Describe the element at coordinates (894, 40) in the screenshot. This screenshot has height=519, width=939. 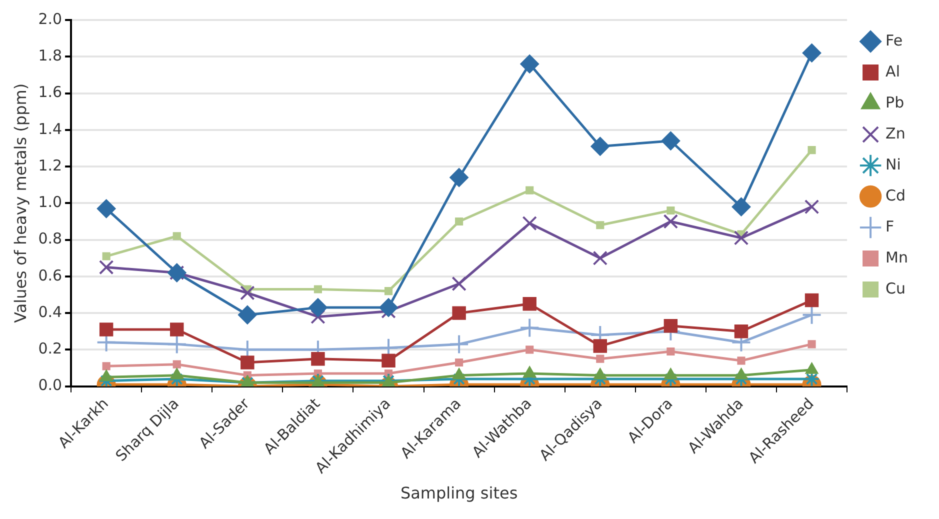
I see `legend-label: Fe` at that location.